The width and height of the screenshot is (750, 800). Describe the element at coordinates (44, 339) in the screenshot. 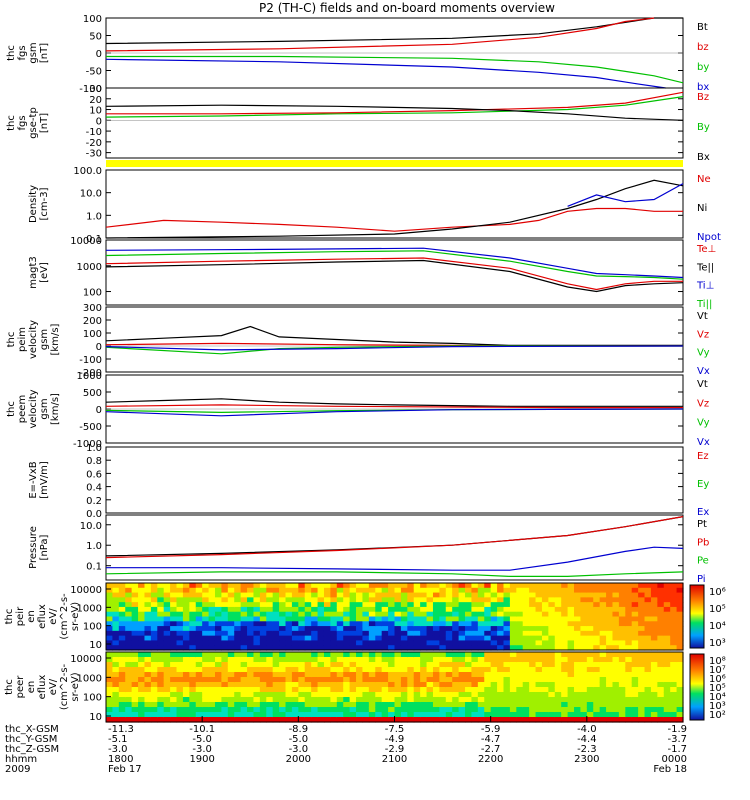

I see `y-axis-label: gsm` at that location.